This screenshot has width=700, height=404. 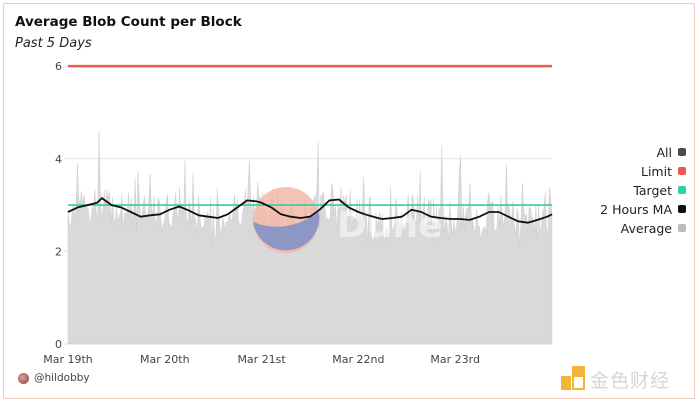 I want to click on chart-title: Average Blob Count per Block, so click(x=128, y=22).